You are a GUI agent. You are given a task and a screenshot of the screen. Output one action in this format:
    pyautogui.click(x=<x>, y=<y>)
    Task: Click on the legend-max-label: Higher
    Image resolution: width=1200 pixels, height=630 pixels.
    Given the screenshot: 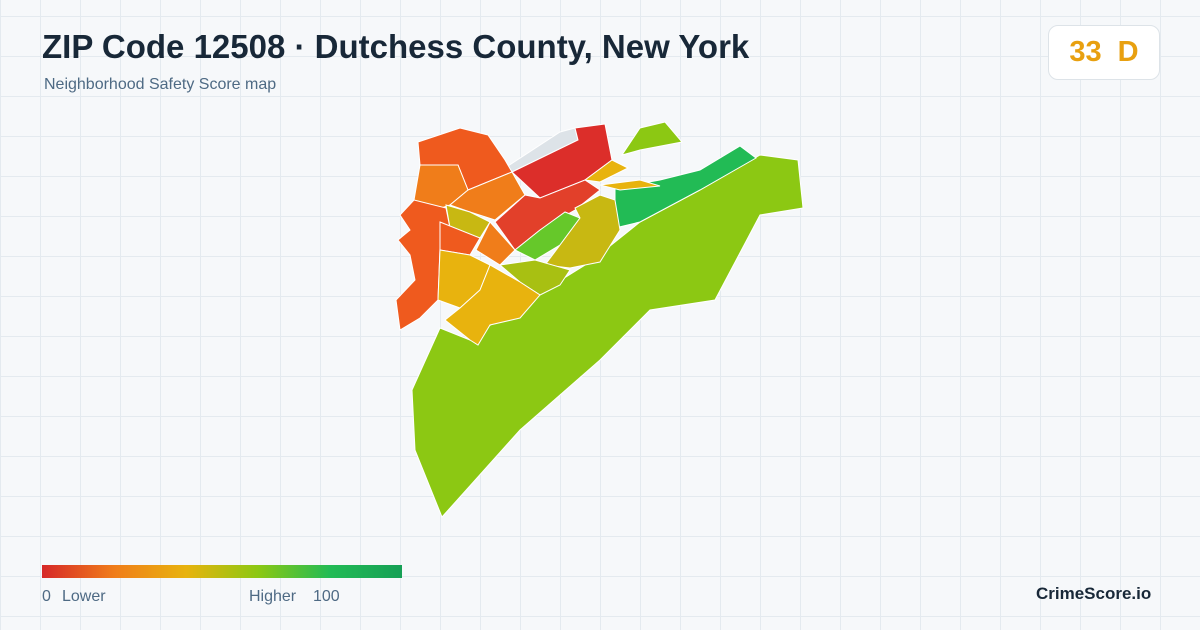 What is the action you would take?
    pyautogui.click(x=273, y=596)
    